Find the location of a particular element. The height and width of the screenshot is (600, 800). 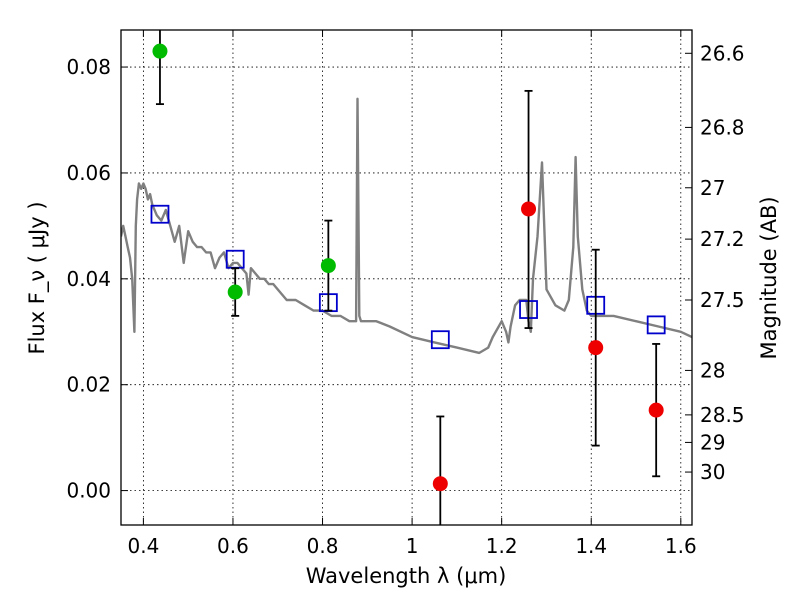

y-right-tick-label: 29 is located at coordinates (712, 442).